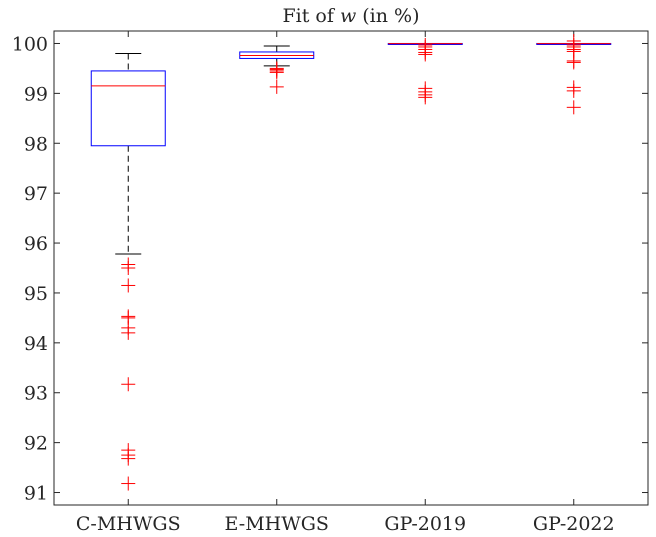  Describe the element at coordinates (574, 524) in the screenshot. I see `x-category-label: GP-2022` at that location.